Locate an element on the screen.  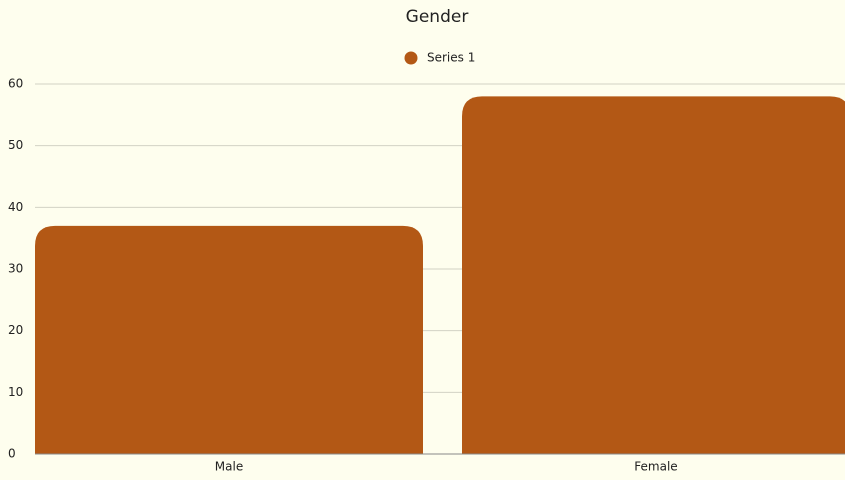
y-tick-label: 30 is located at coordinates (15, 269).